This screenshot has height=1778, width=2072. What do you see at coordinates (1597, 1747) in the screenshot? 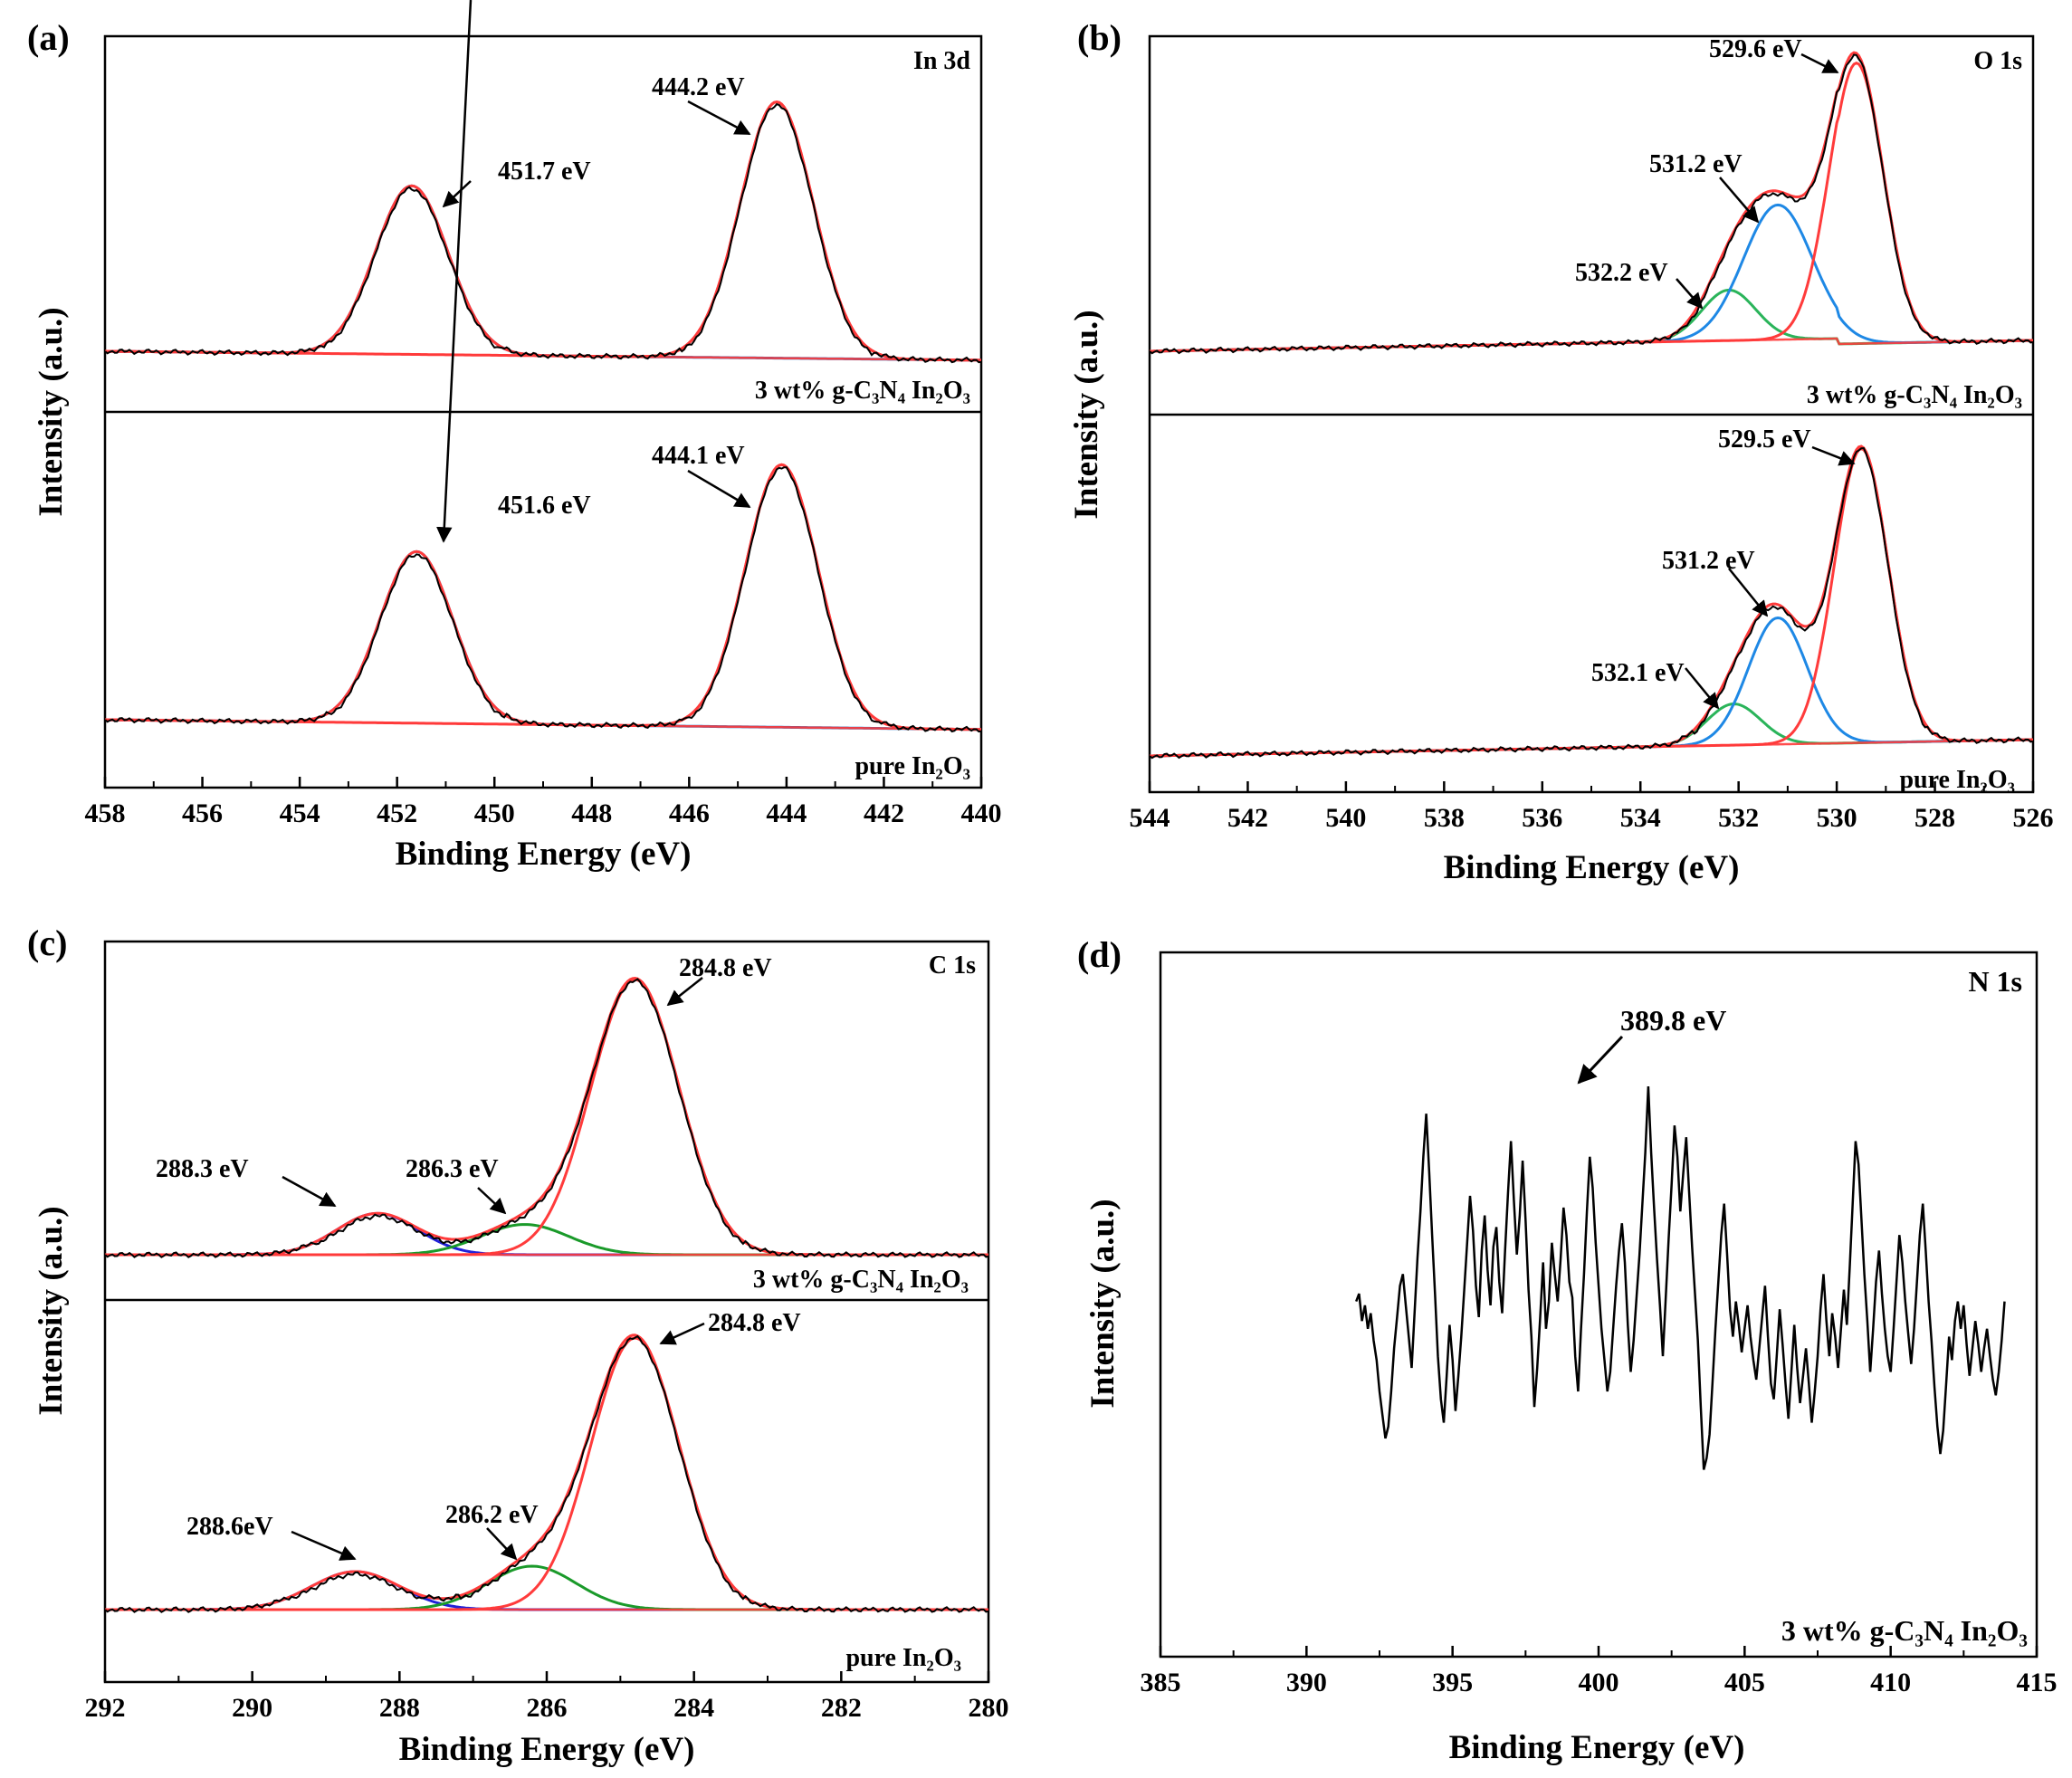
I see `panel-d-x-label: Binding Energy (eV)` at bounding box center [1597, 1747].